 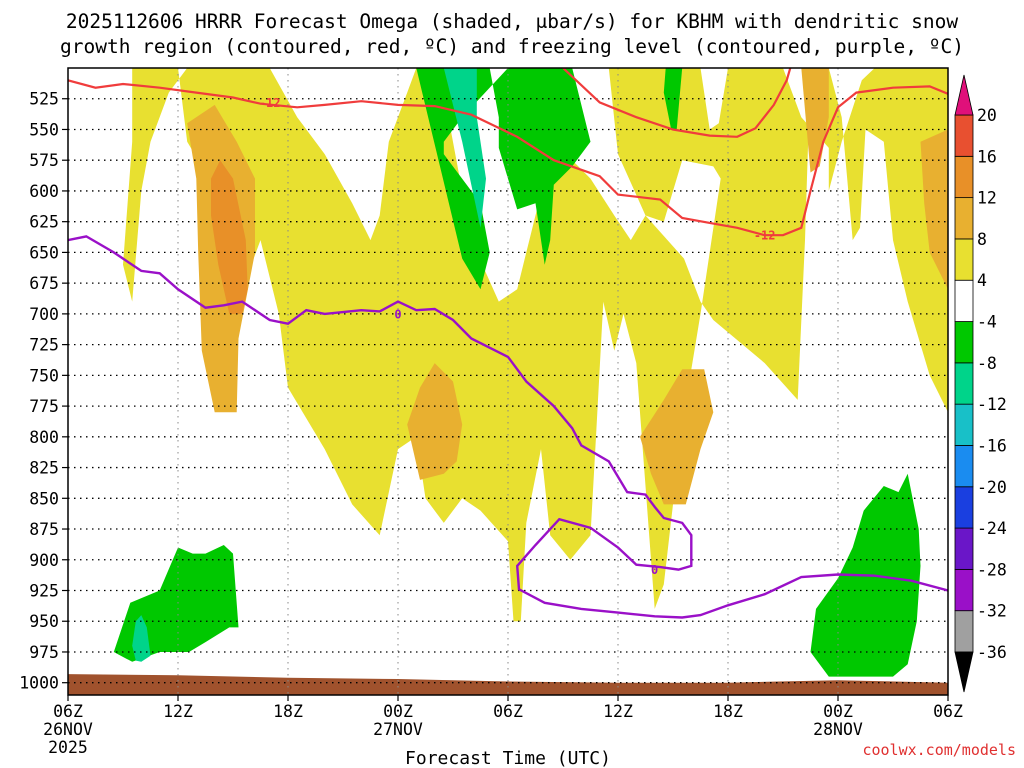 What do you see at coordinates (44, 222) in the screenshot?
I see `y-tick-label: 625` at bounding box center [44, 222].